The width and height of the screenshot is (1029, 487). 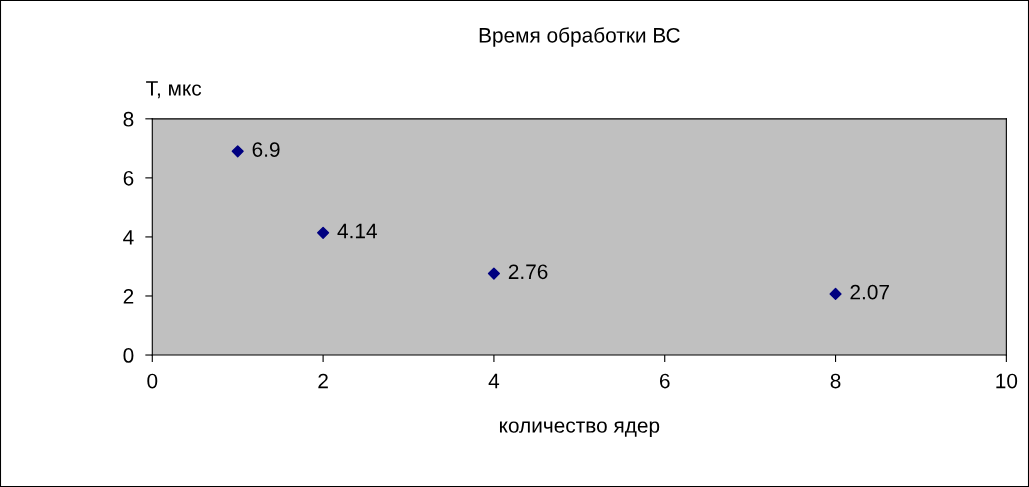 What do you see at coordinates (835, 381) in the screenshot?
I see `x-tick-label: 8` at bounding box center [835, 381].